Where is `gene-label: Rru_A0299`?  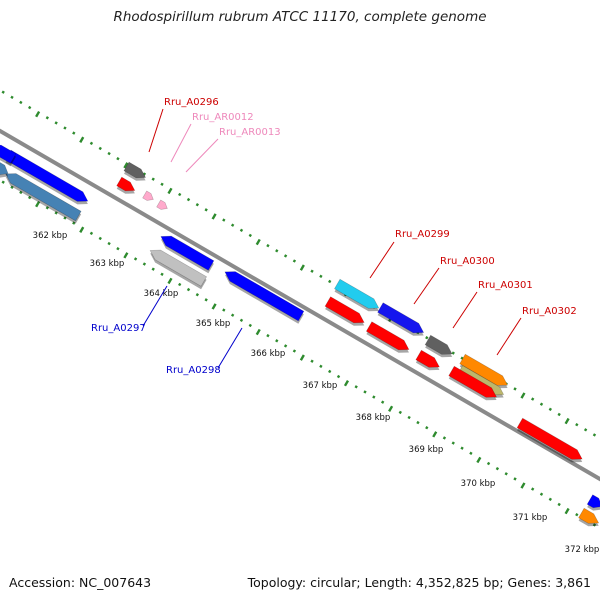
gene-label: Rru_A0299 is located at coordinates (422, 234).